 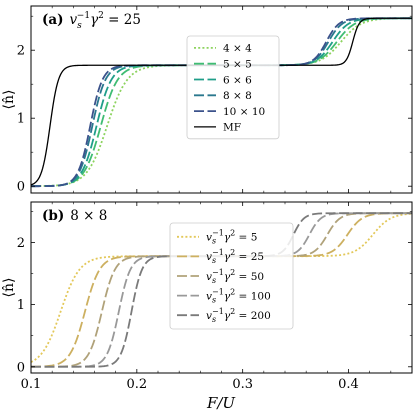 What do you see at coordinates (237, 80) in the screenshot?
I see `legend-label: 6 × 6` at bounding box center [237, 80].